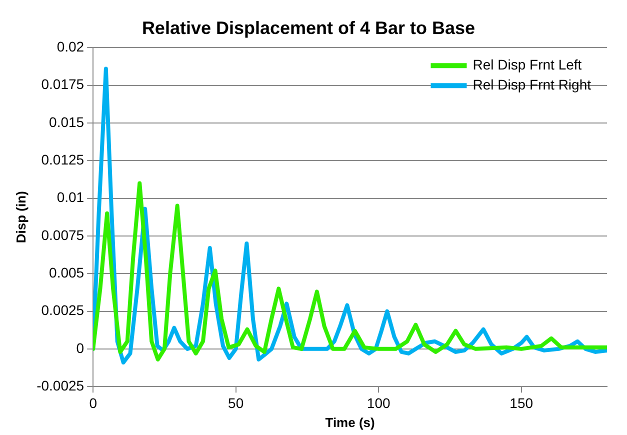 The width and height of the screenshot is (627, 435). I want to click on y-tick-label: 0.0075, so click(62, 234).